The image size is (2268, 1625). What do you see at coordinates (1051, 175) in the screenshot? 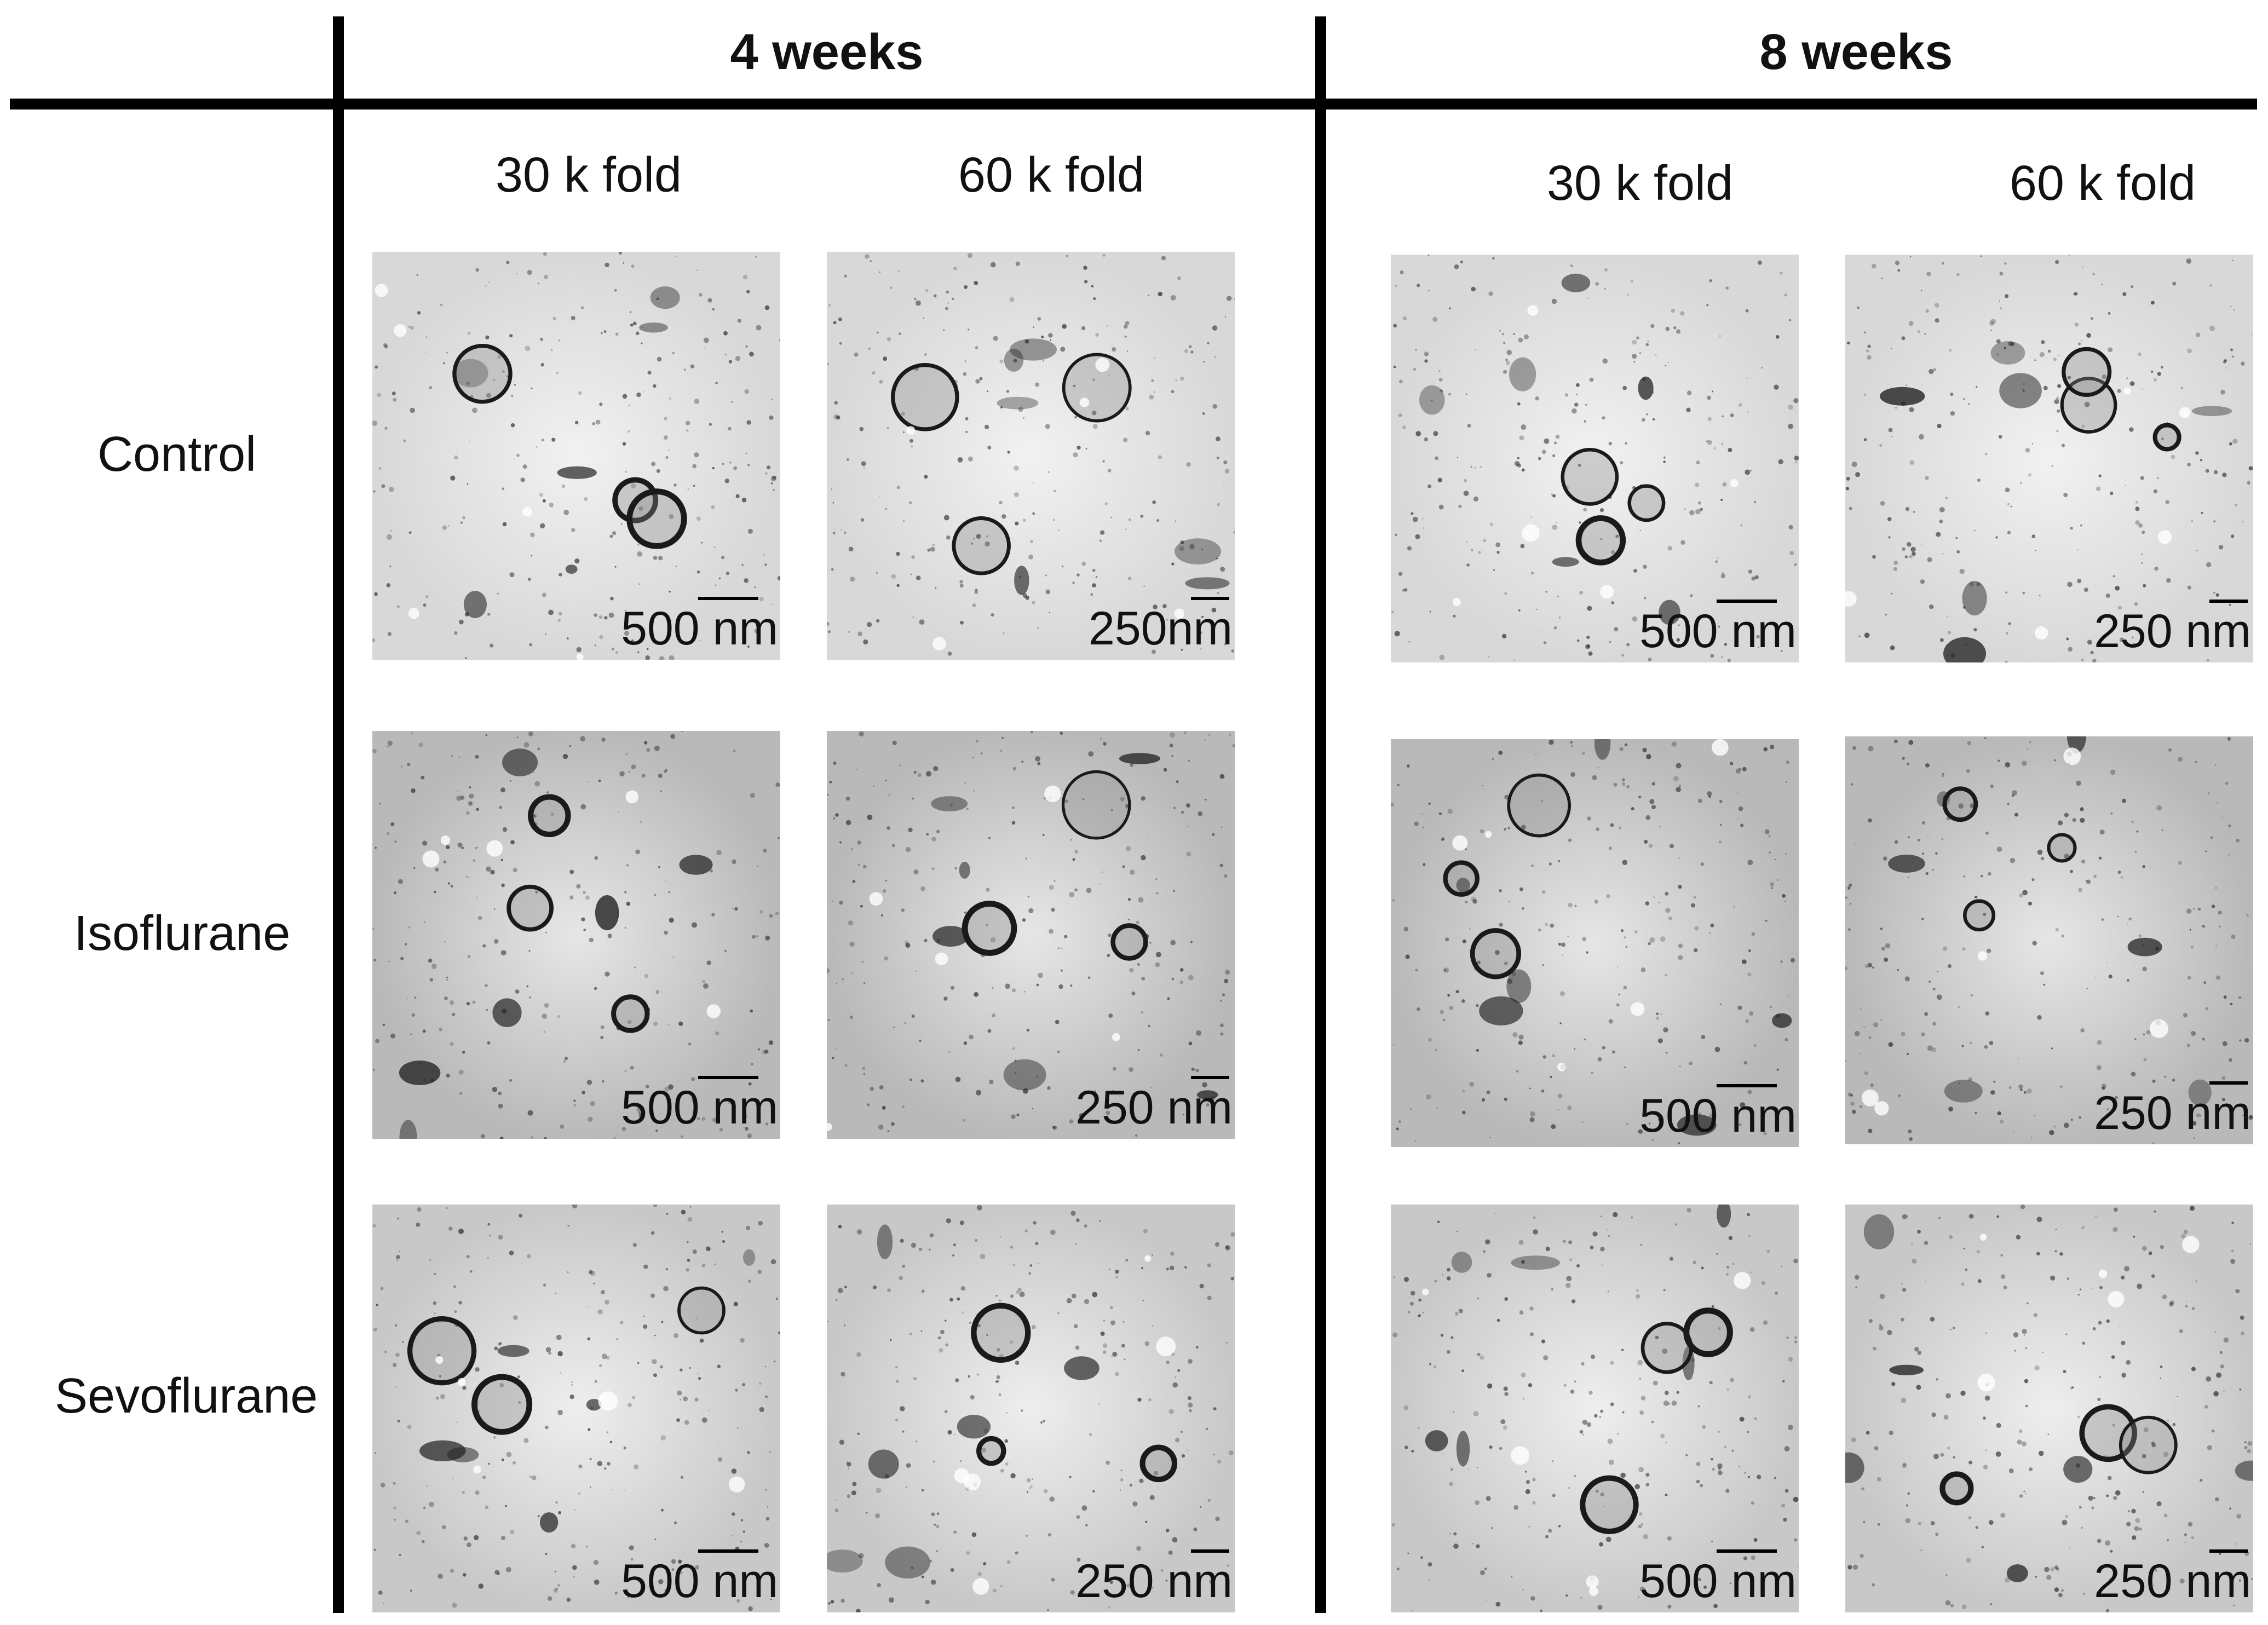
I see `column-4w-60k: 60 k fold` at bounding box center [1051, 175].